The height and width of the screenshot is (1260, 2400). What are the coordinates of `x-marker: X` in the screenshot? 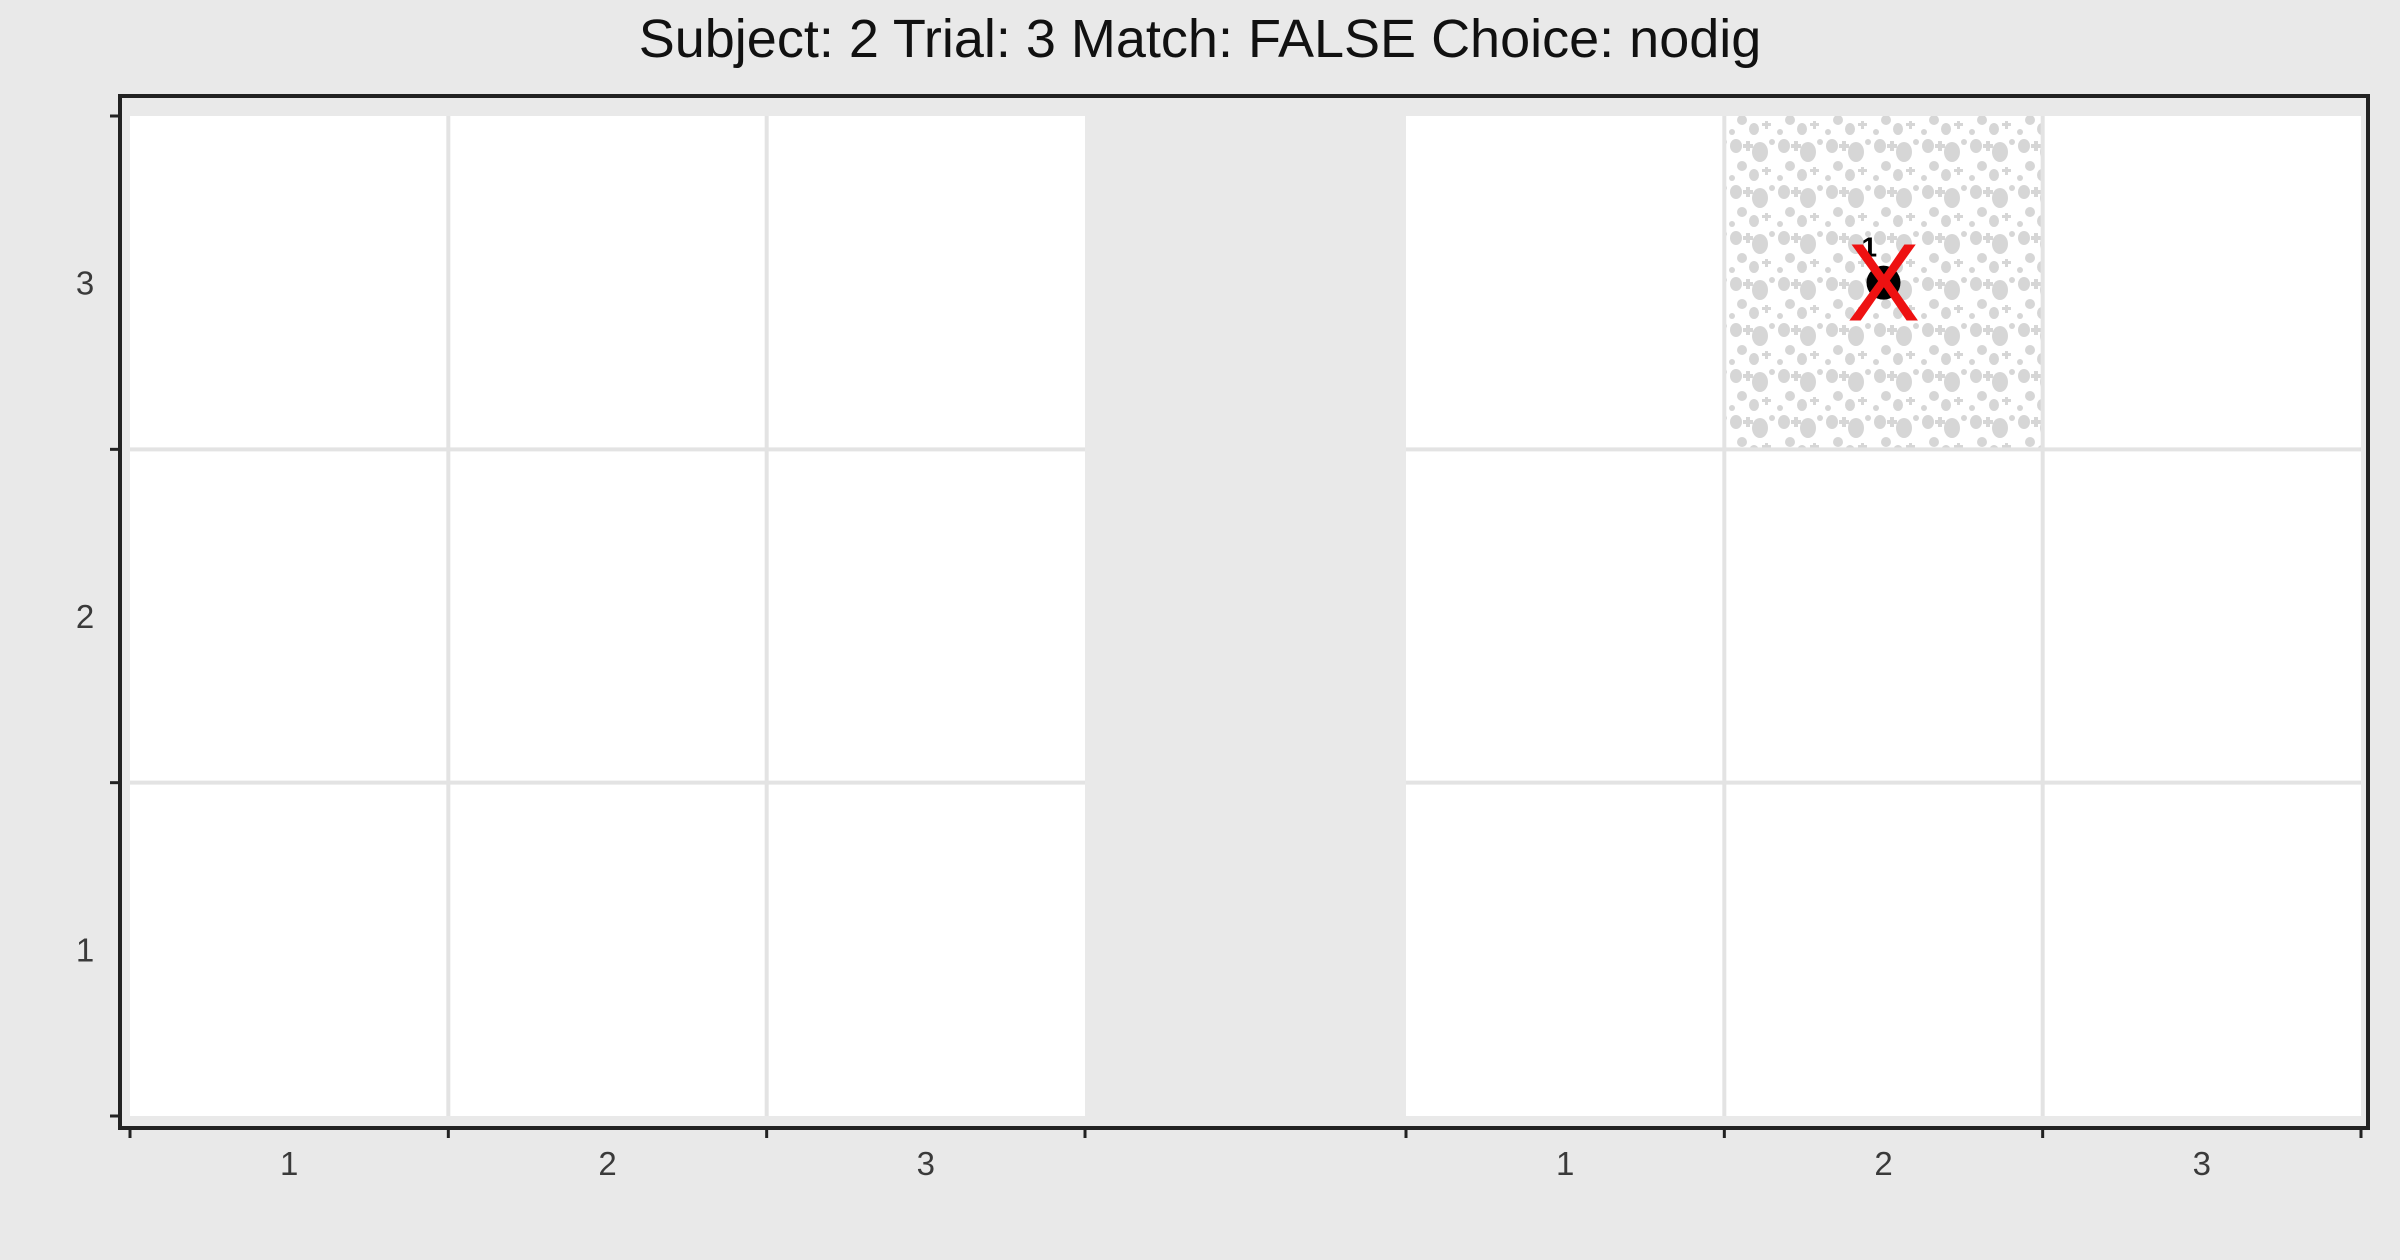 It's located at (1883, 283).